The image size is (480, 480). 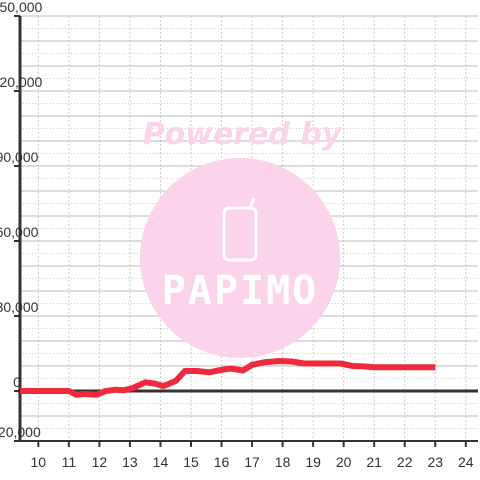 What do you see at coordinates (313, 462) in the screenshot?
I see `x-tick-label: 19` at bounding box center [313, 462].